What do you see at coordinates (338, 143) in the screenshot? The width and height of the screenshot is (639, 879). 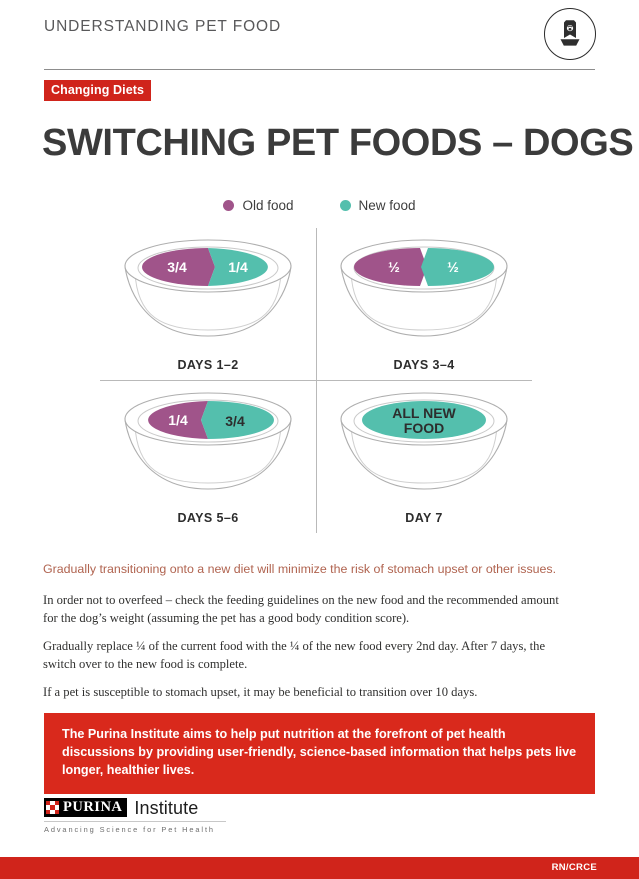 I see `page-title: SWITCHING PET FOODS – DOGS` at bounding box center [338, 143].